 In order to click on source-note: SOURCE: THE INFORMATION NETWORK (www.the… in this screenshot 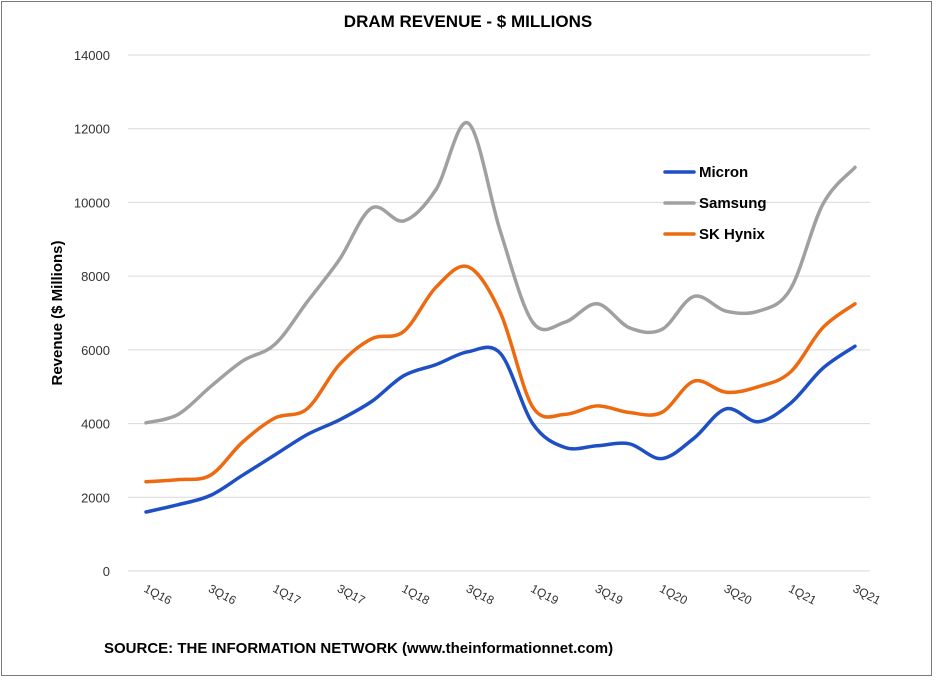, I will do `click(359, 648)`.